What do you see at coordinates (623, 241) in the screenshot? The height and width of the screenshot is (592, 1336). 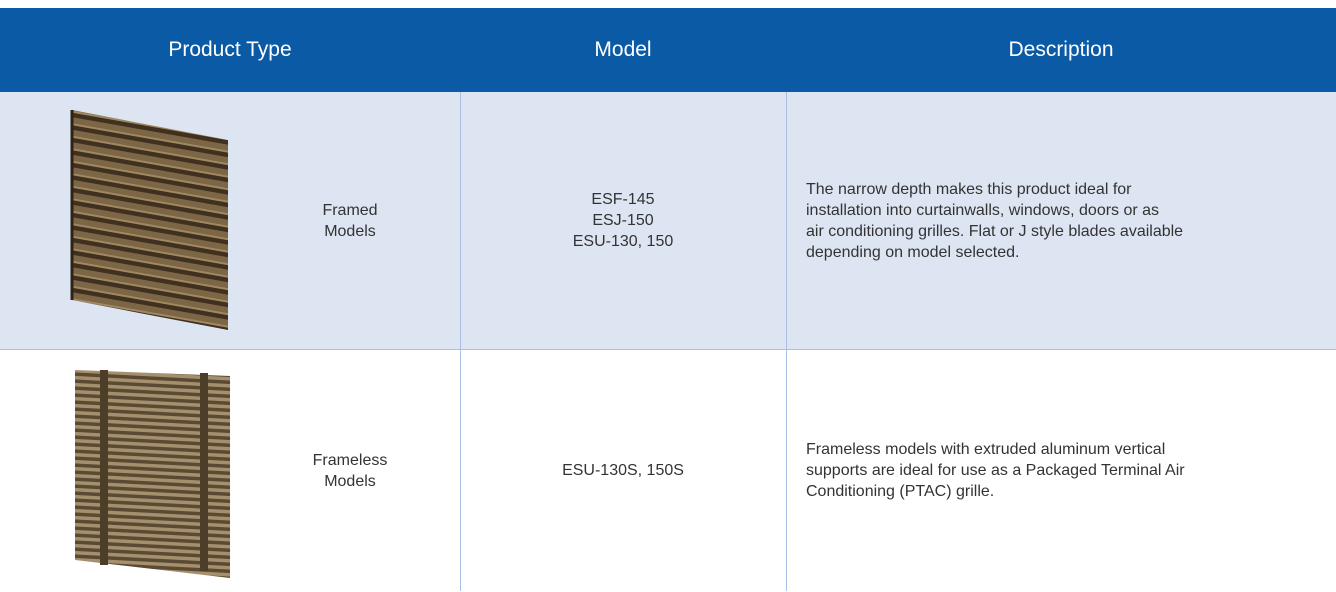 I see `text-line: ESU-130, 150` at bounding box center [623, 241].